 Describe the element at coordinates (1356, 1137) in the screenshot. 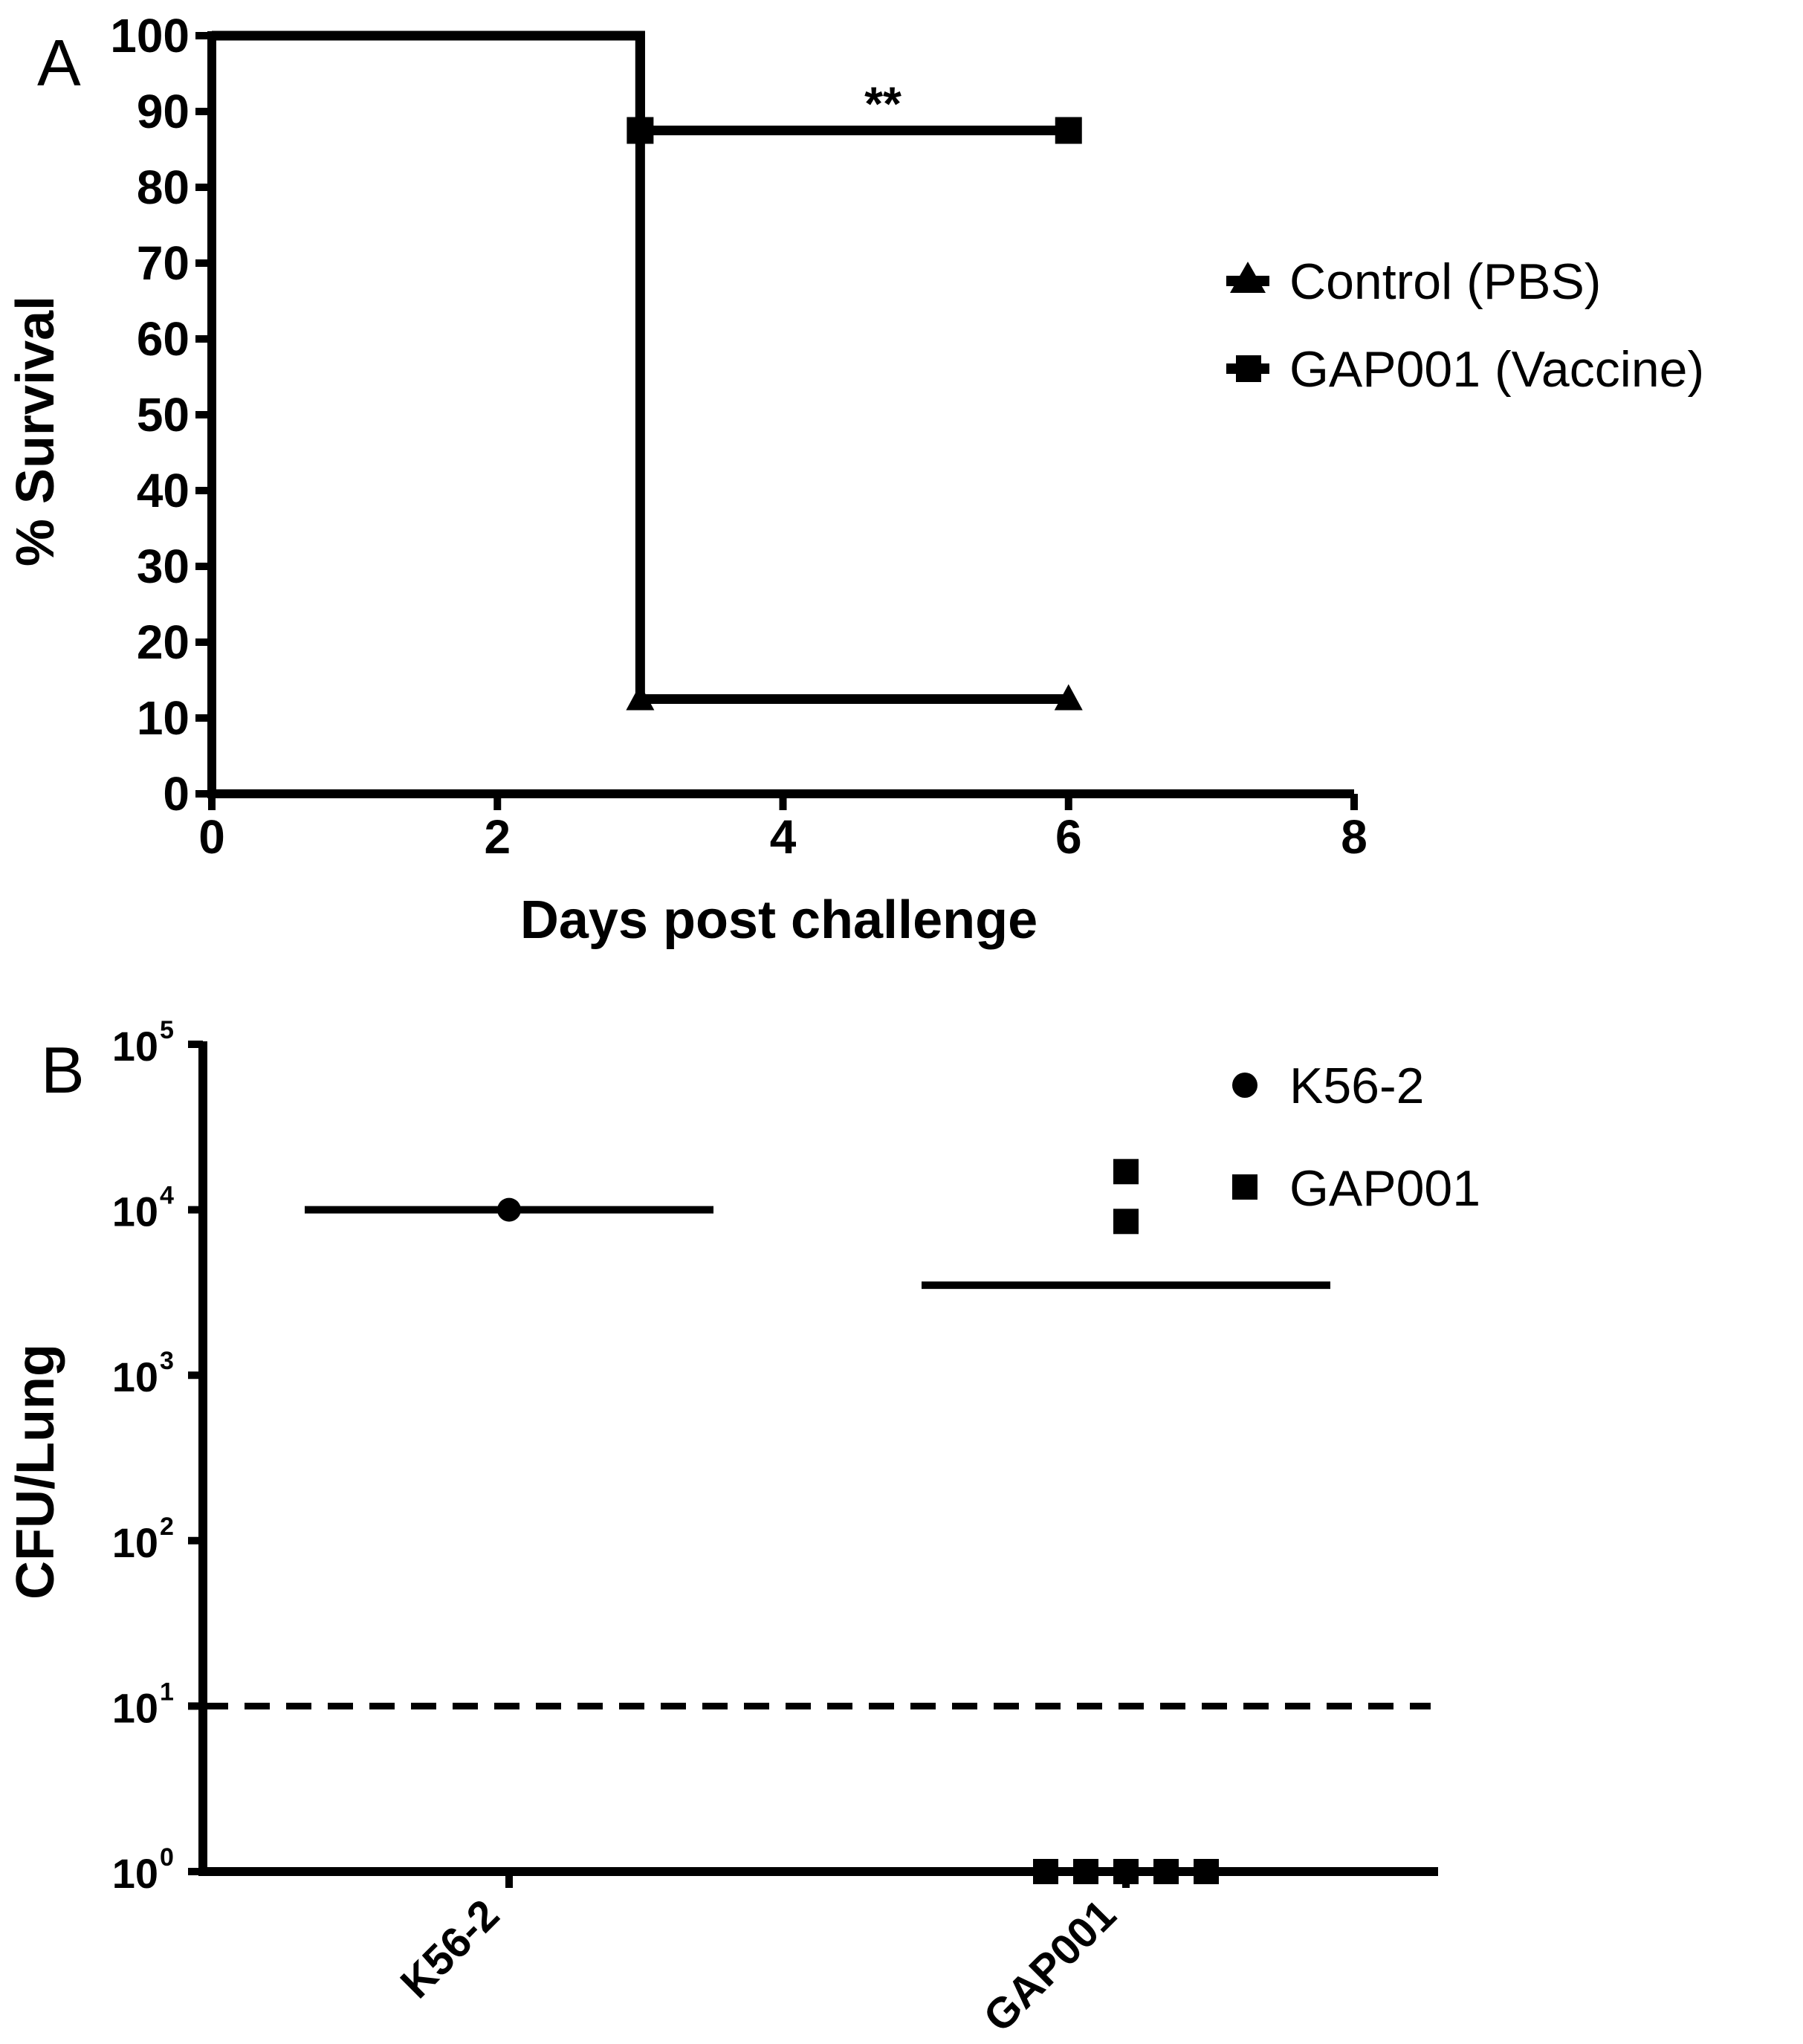

I see `panel-b-legend: K56-2 GAP001` at that location.